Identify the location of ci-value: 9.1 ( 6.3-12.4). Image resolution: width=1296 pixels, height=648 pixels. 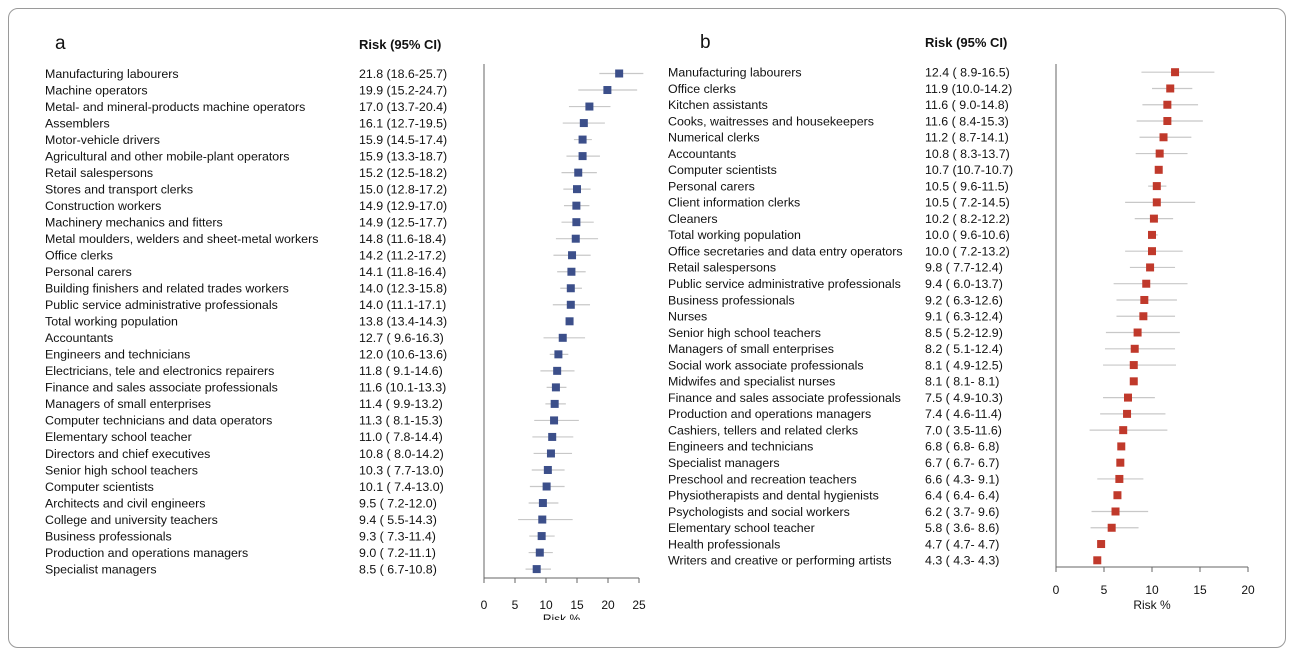
(964, 317).